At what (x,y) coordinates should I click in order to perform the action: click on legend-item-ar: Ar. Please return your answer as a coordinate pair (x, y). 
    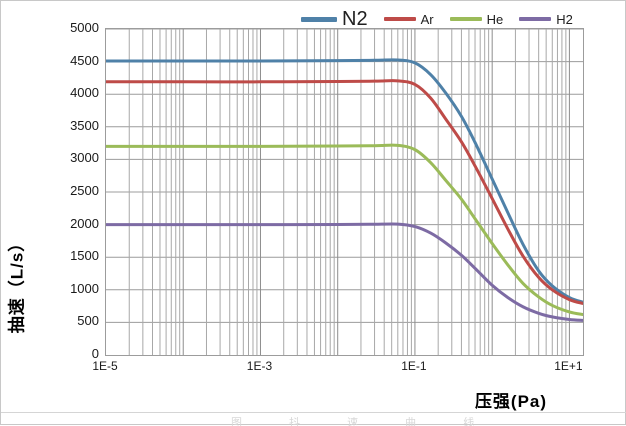
    Looking at the image, I should click on (408, 19).